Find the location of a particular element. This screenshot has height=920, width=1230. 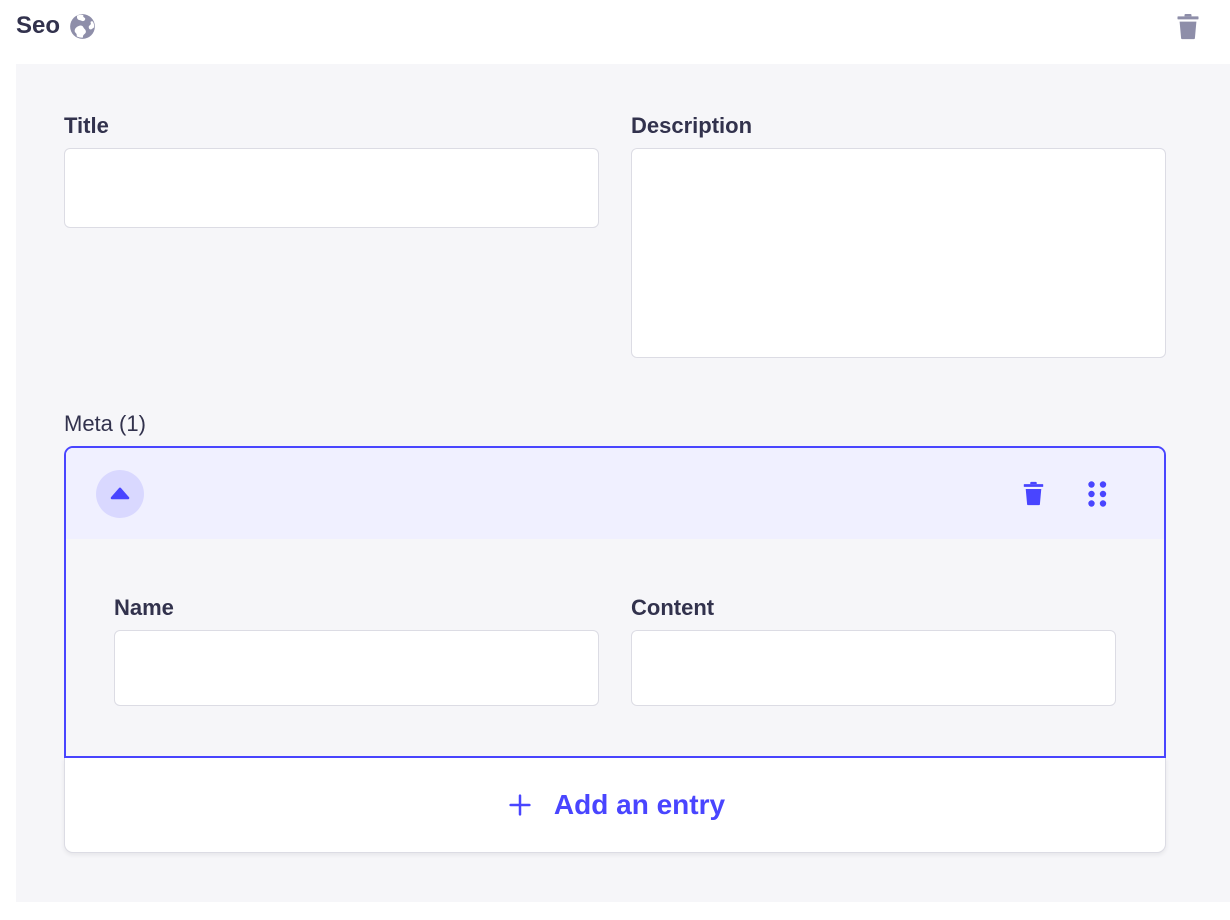

name-field: Name is located at coordinates (356, 651).